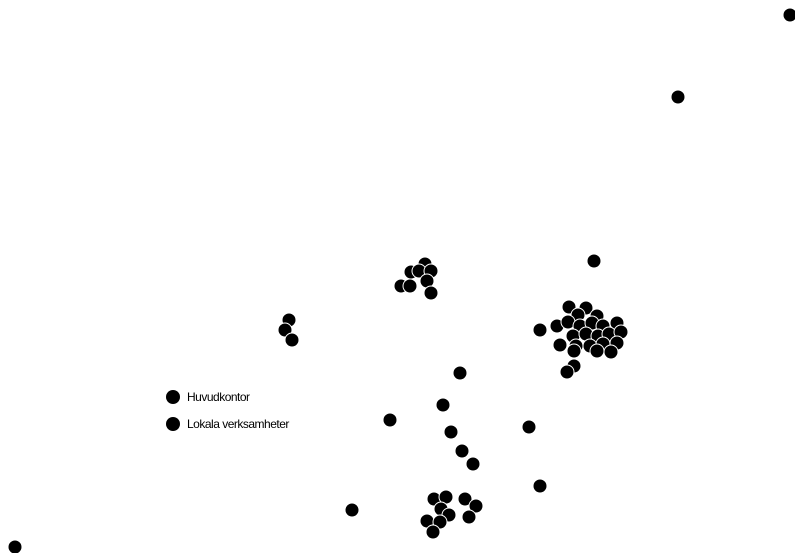 The image size is (795, 553). I want to click on huvudkontor-marker-icon, so click(173, 397).